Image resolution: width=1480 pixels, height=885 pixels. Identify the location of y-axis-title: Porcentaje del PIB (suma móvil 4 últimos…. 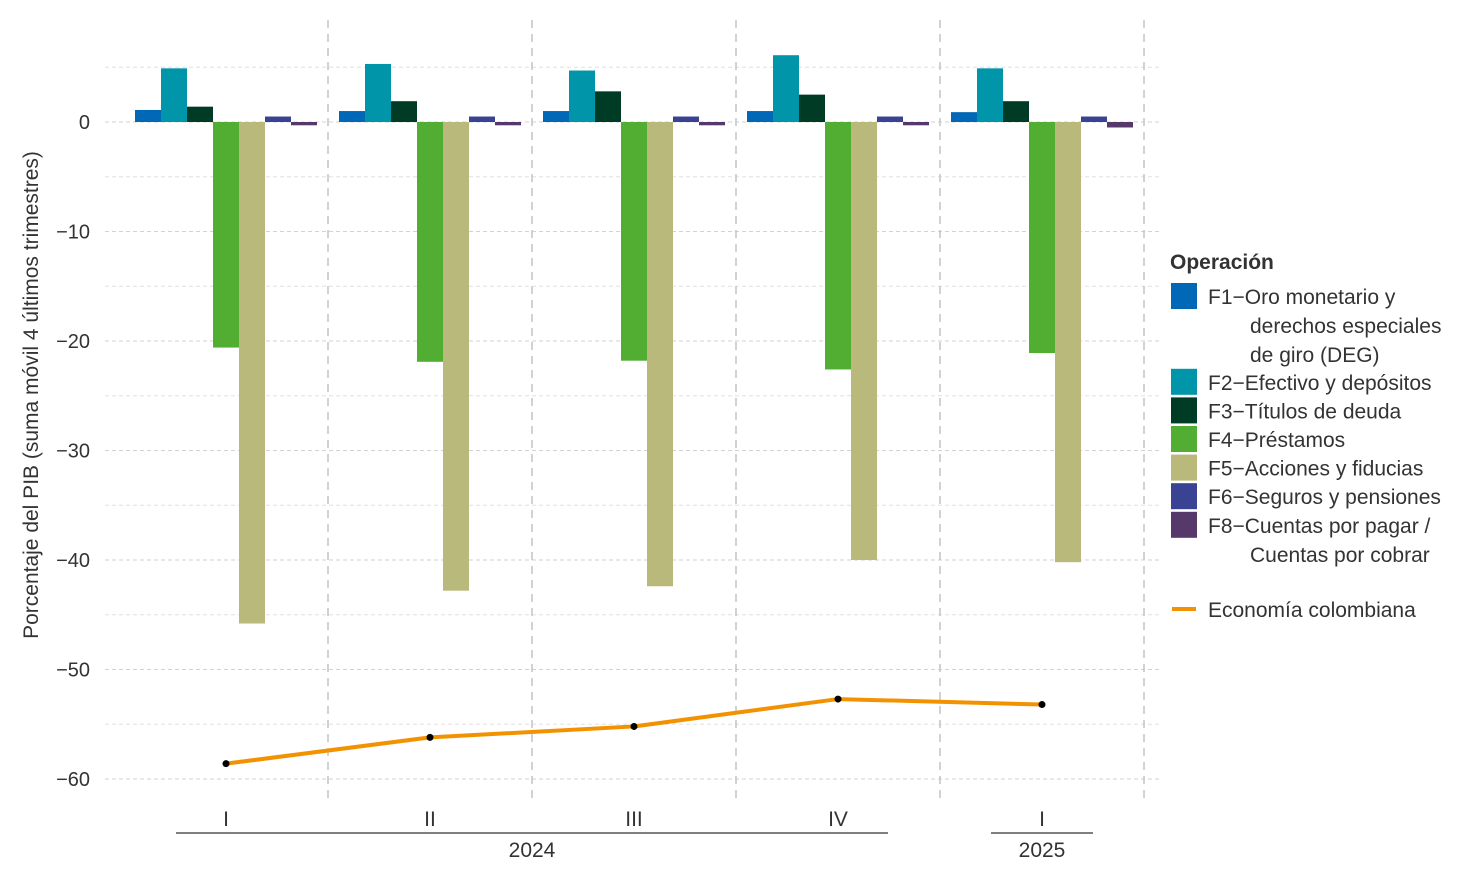
(31, 395).